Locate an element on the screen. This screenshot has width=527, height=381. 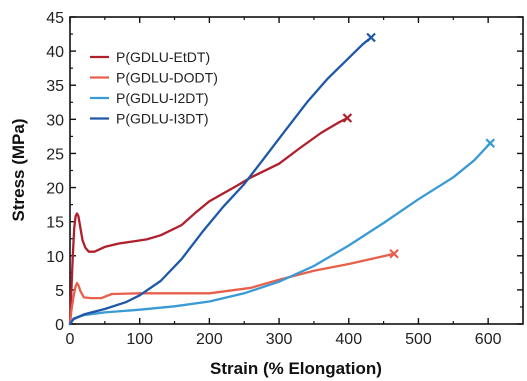
x-tick-label: 100 is located at coordinates (139, 339).